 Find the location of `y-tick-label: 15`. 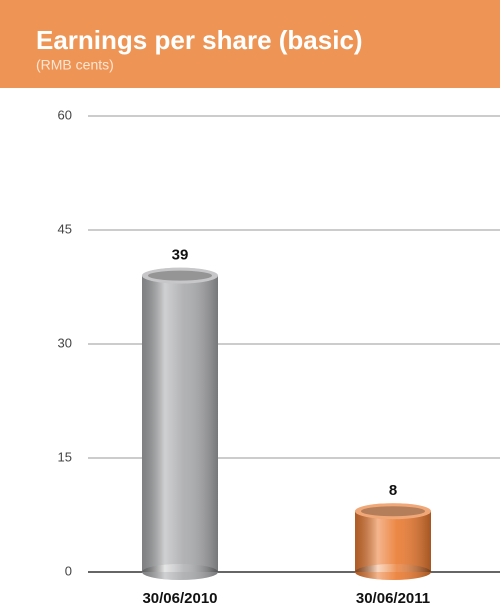

y-tick-label: 15 is located at coordinates (65, 456).